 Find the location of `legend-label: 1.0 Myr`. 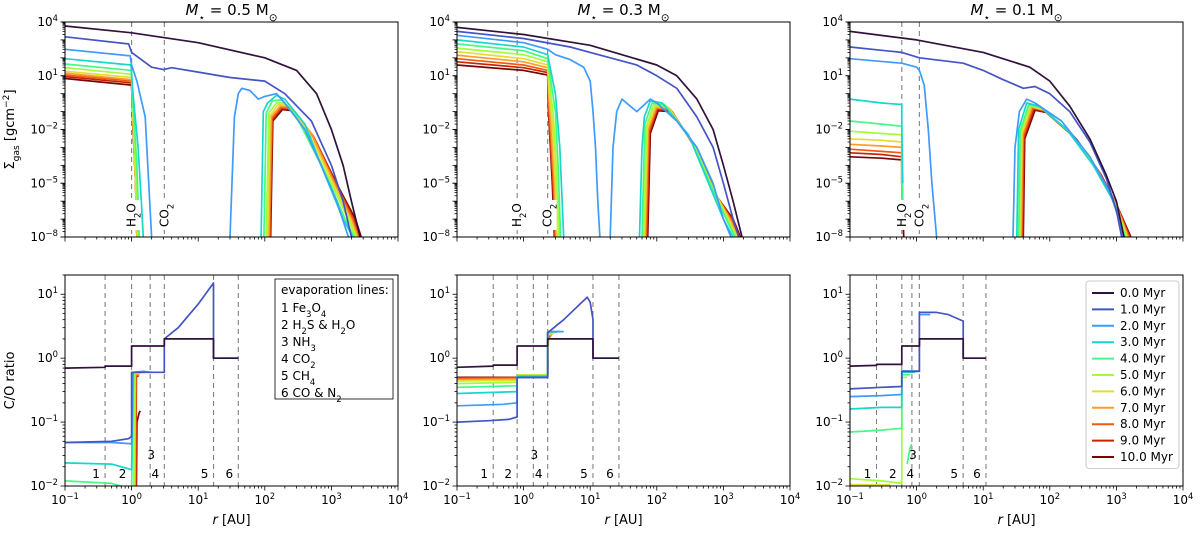

legend-label: 1.0 Myr is located at coordinates (1142, 309).